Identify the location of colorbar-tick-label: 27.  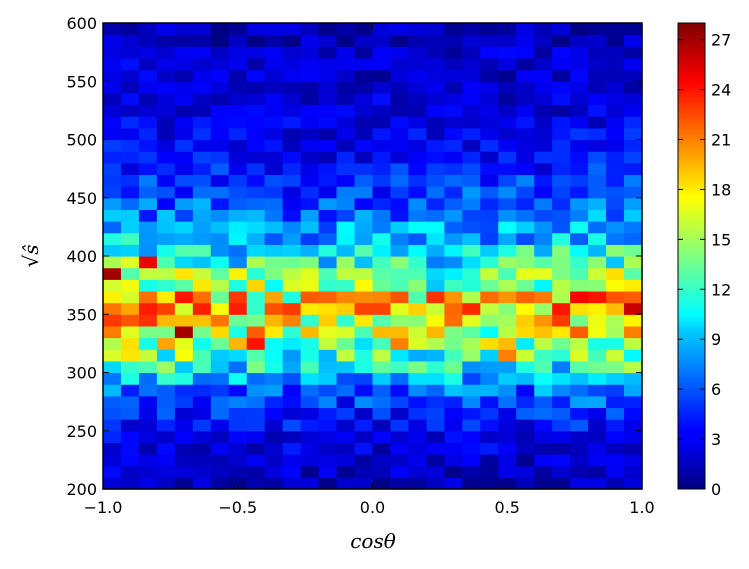
(721, 40).